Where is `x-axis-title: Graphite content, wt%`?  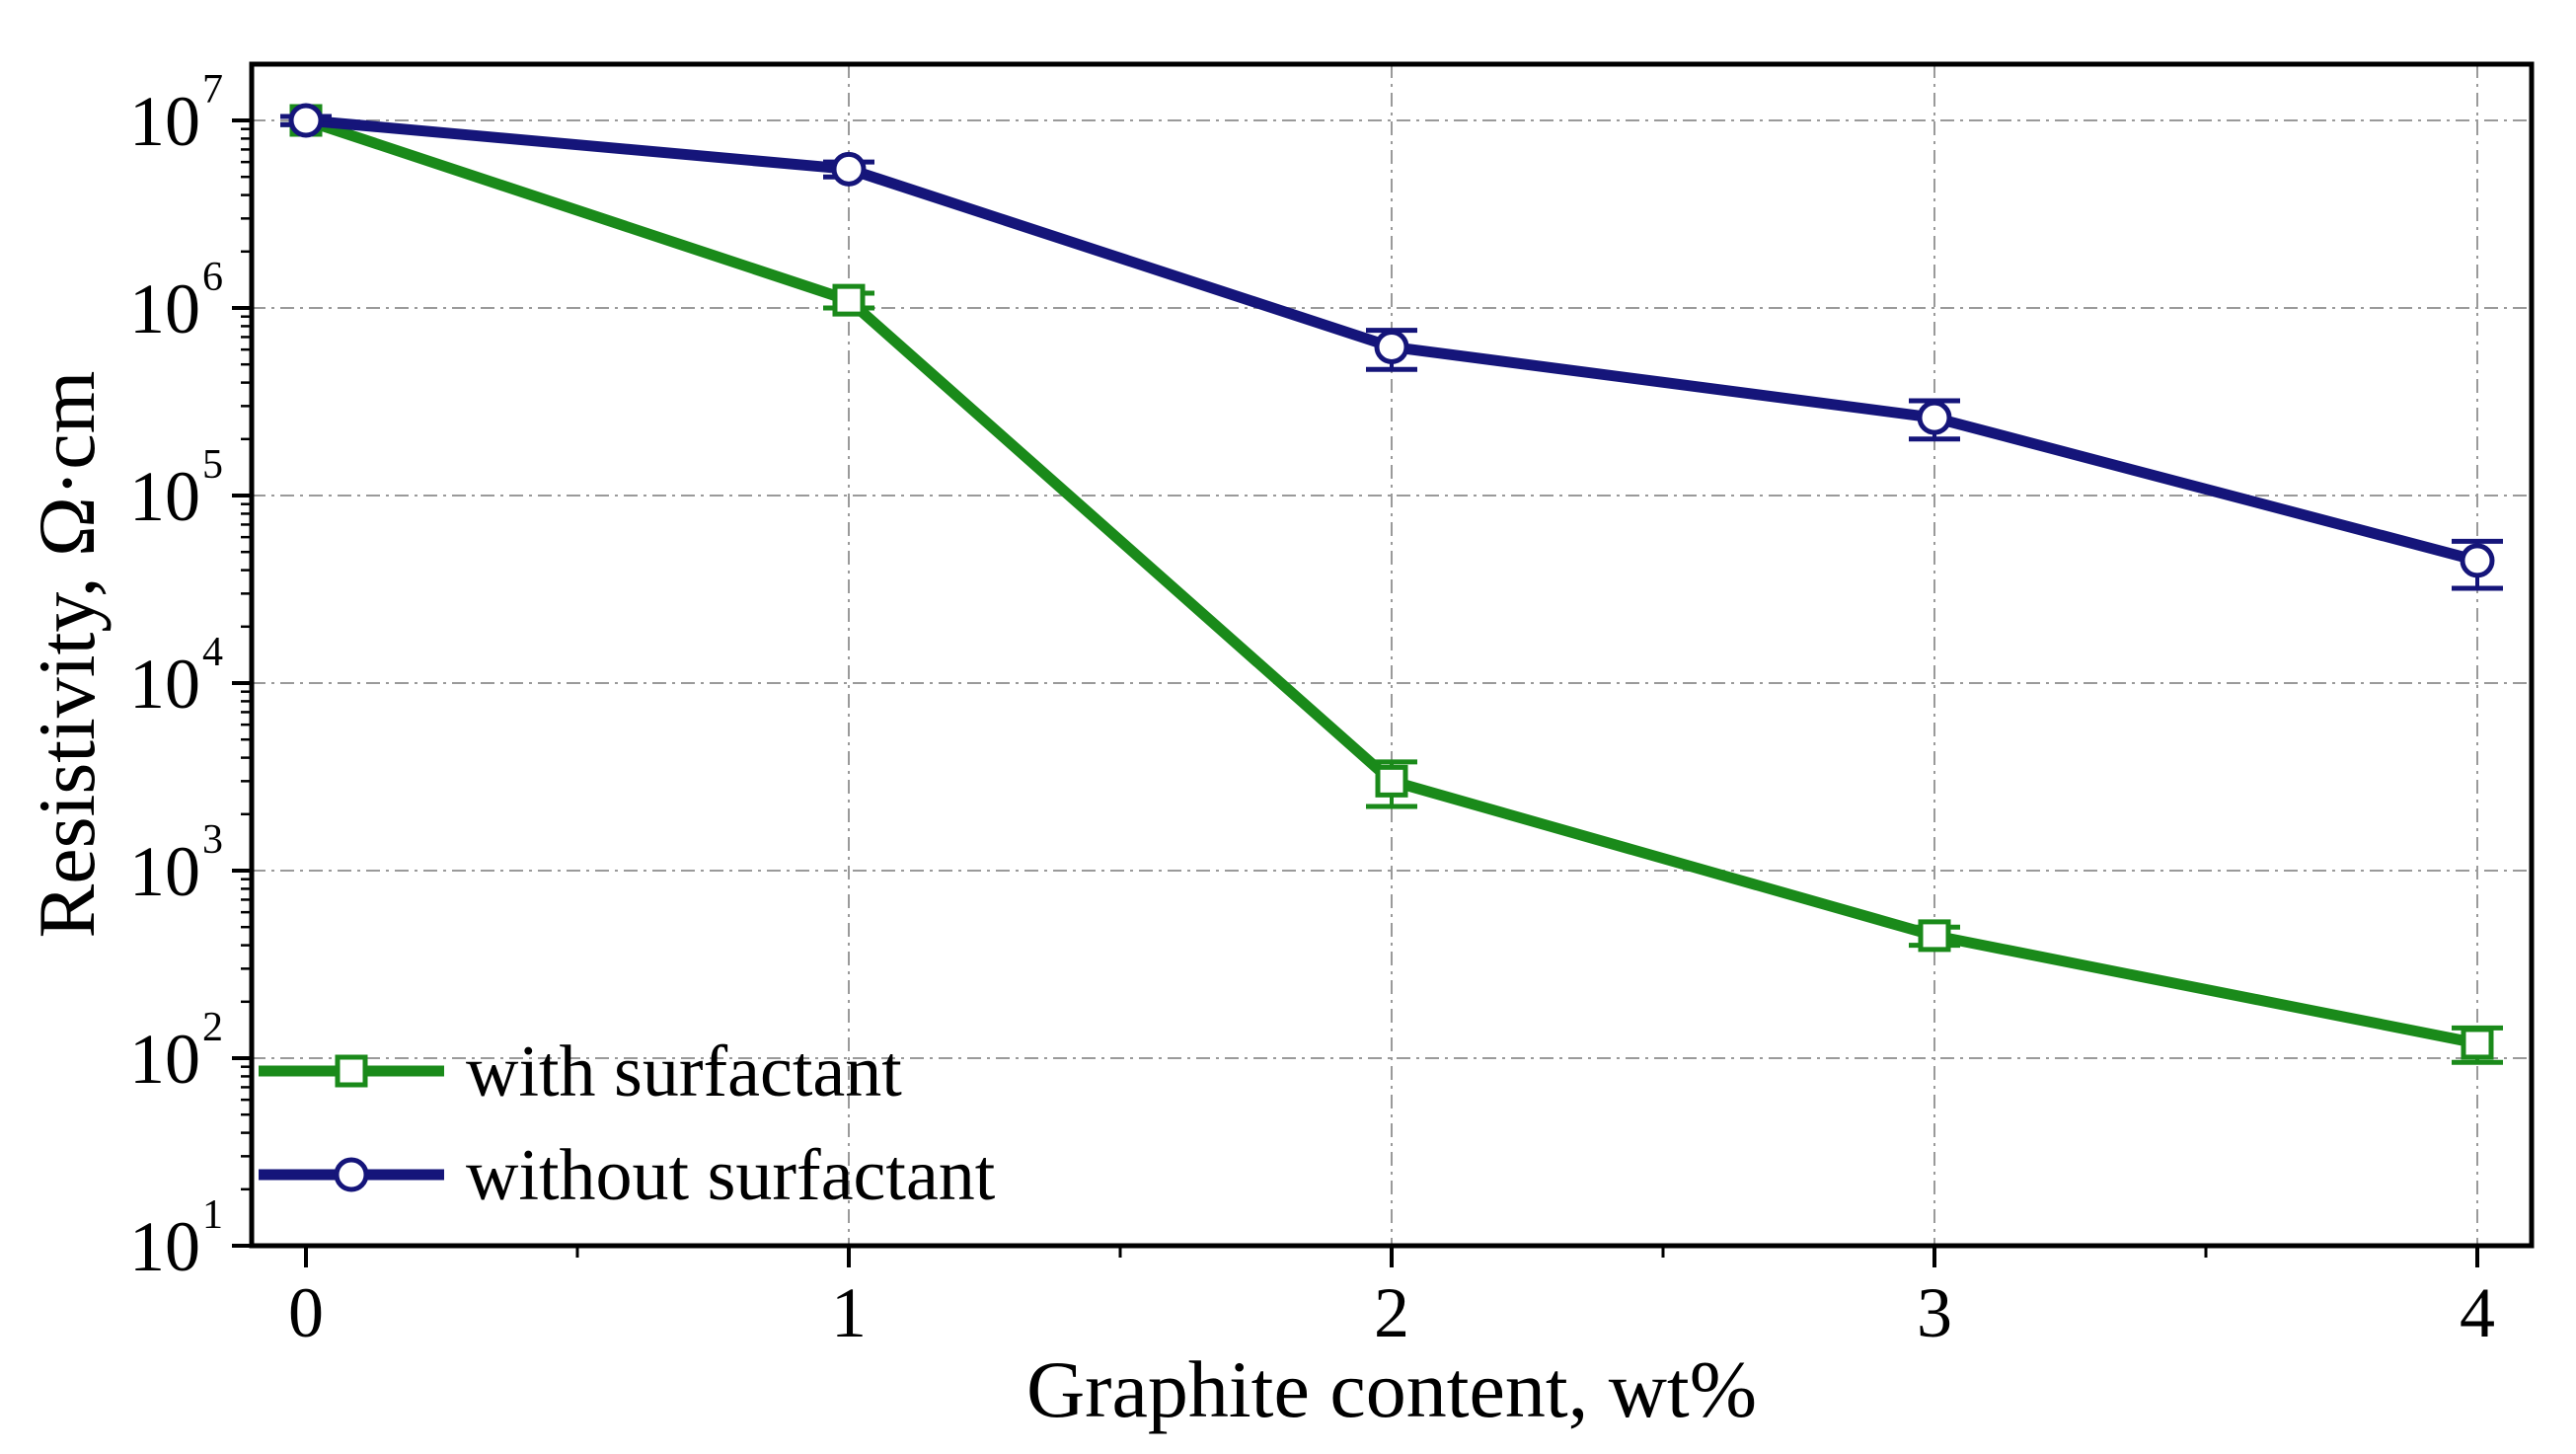 x-axis-title: Graphite content, wt% is located at coordinates (1391, 1389).